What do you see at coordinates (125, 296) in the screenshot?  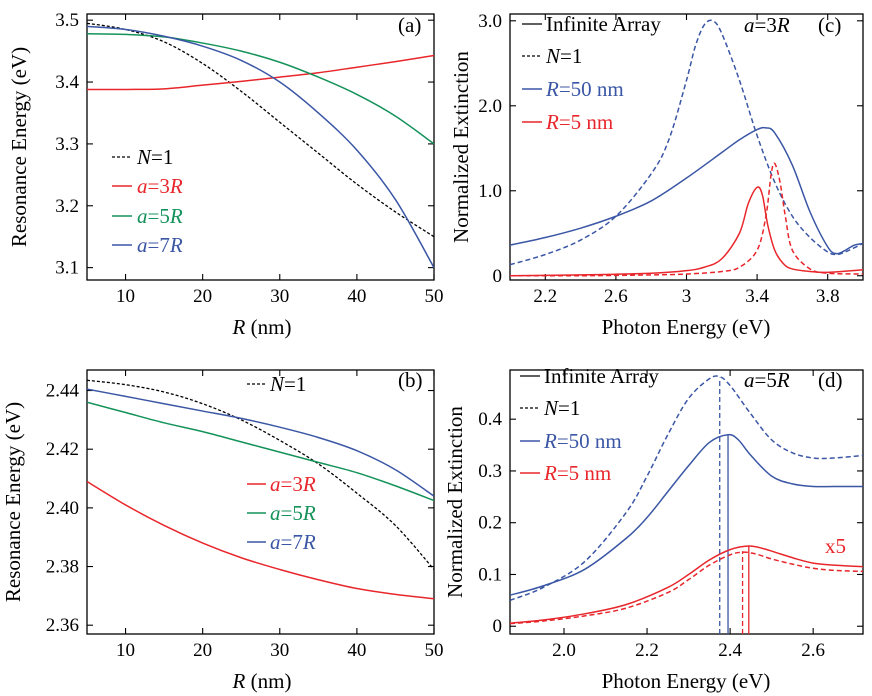 I see `panel-a-xtick-label: 10` at bounding box center [125, 296].